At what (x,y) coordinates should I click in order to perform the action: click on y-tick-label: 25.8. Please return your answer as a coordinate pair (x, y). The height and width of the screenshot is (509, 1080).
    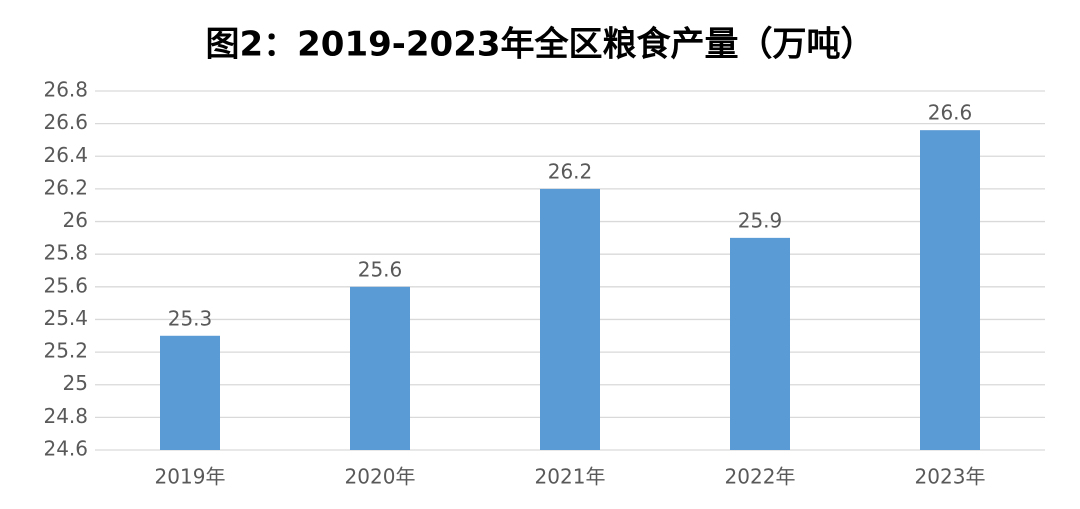
    Looking at the image, I should click on (65, 253).